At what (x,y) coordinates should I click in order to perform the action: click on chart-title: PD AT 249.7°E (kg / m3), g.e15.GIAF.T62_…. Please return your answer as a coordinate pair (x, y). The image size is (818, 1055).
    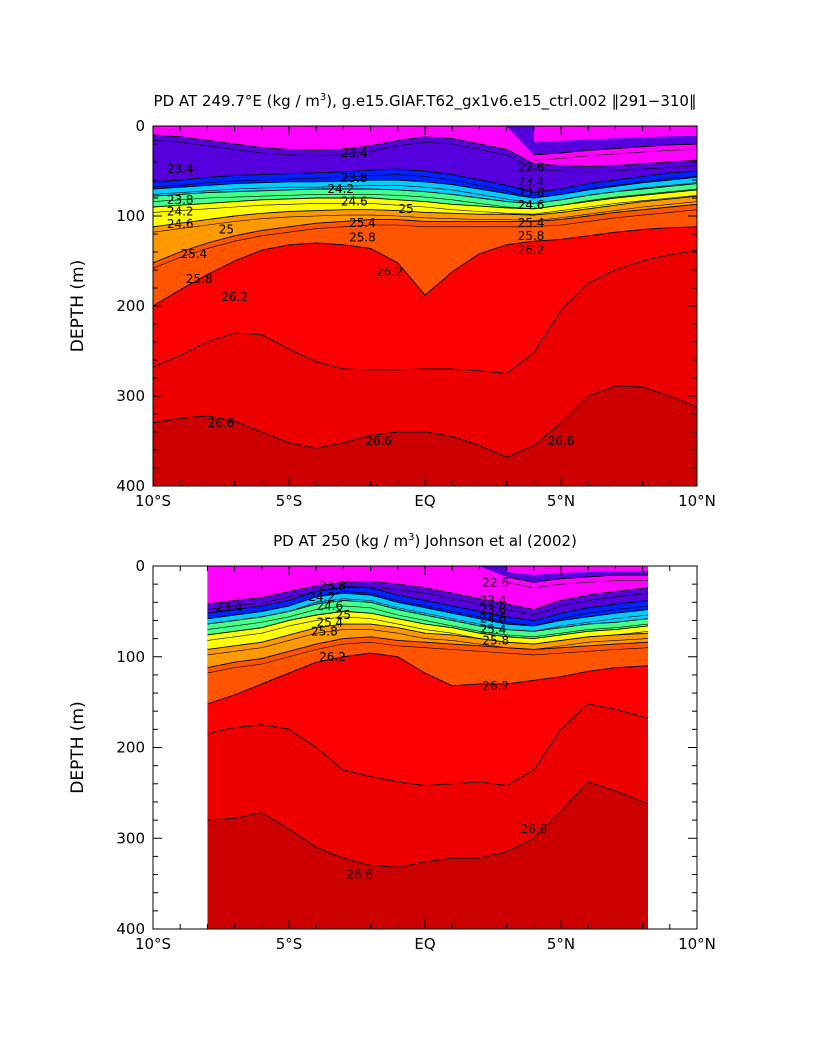
    Looking at the image, I should click on (425, 101).